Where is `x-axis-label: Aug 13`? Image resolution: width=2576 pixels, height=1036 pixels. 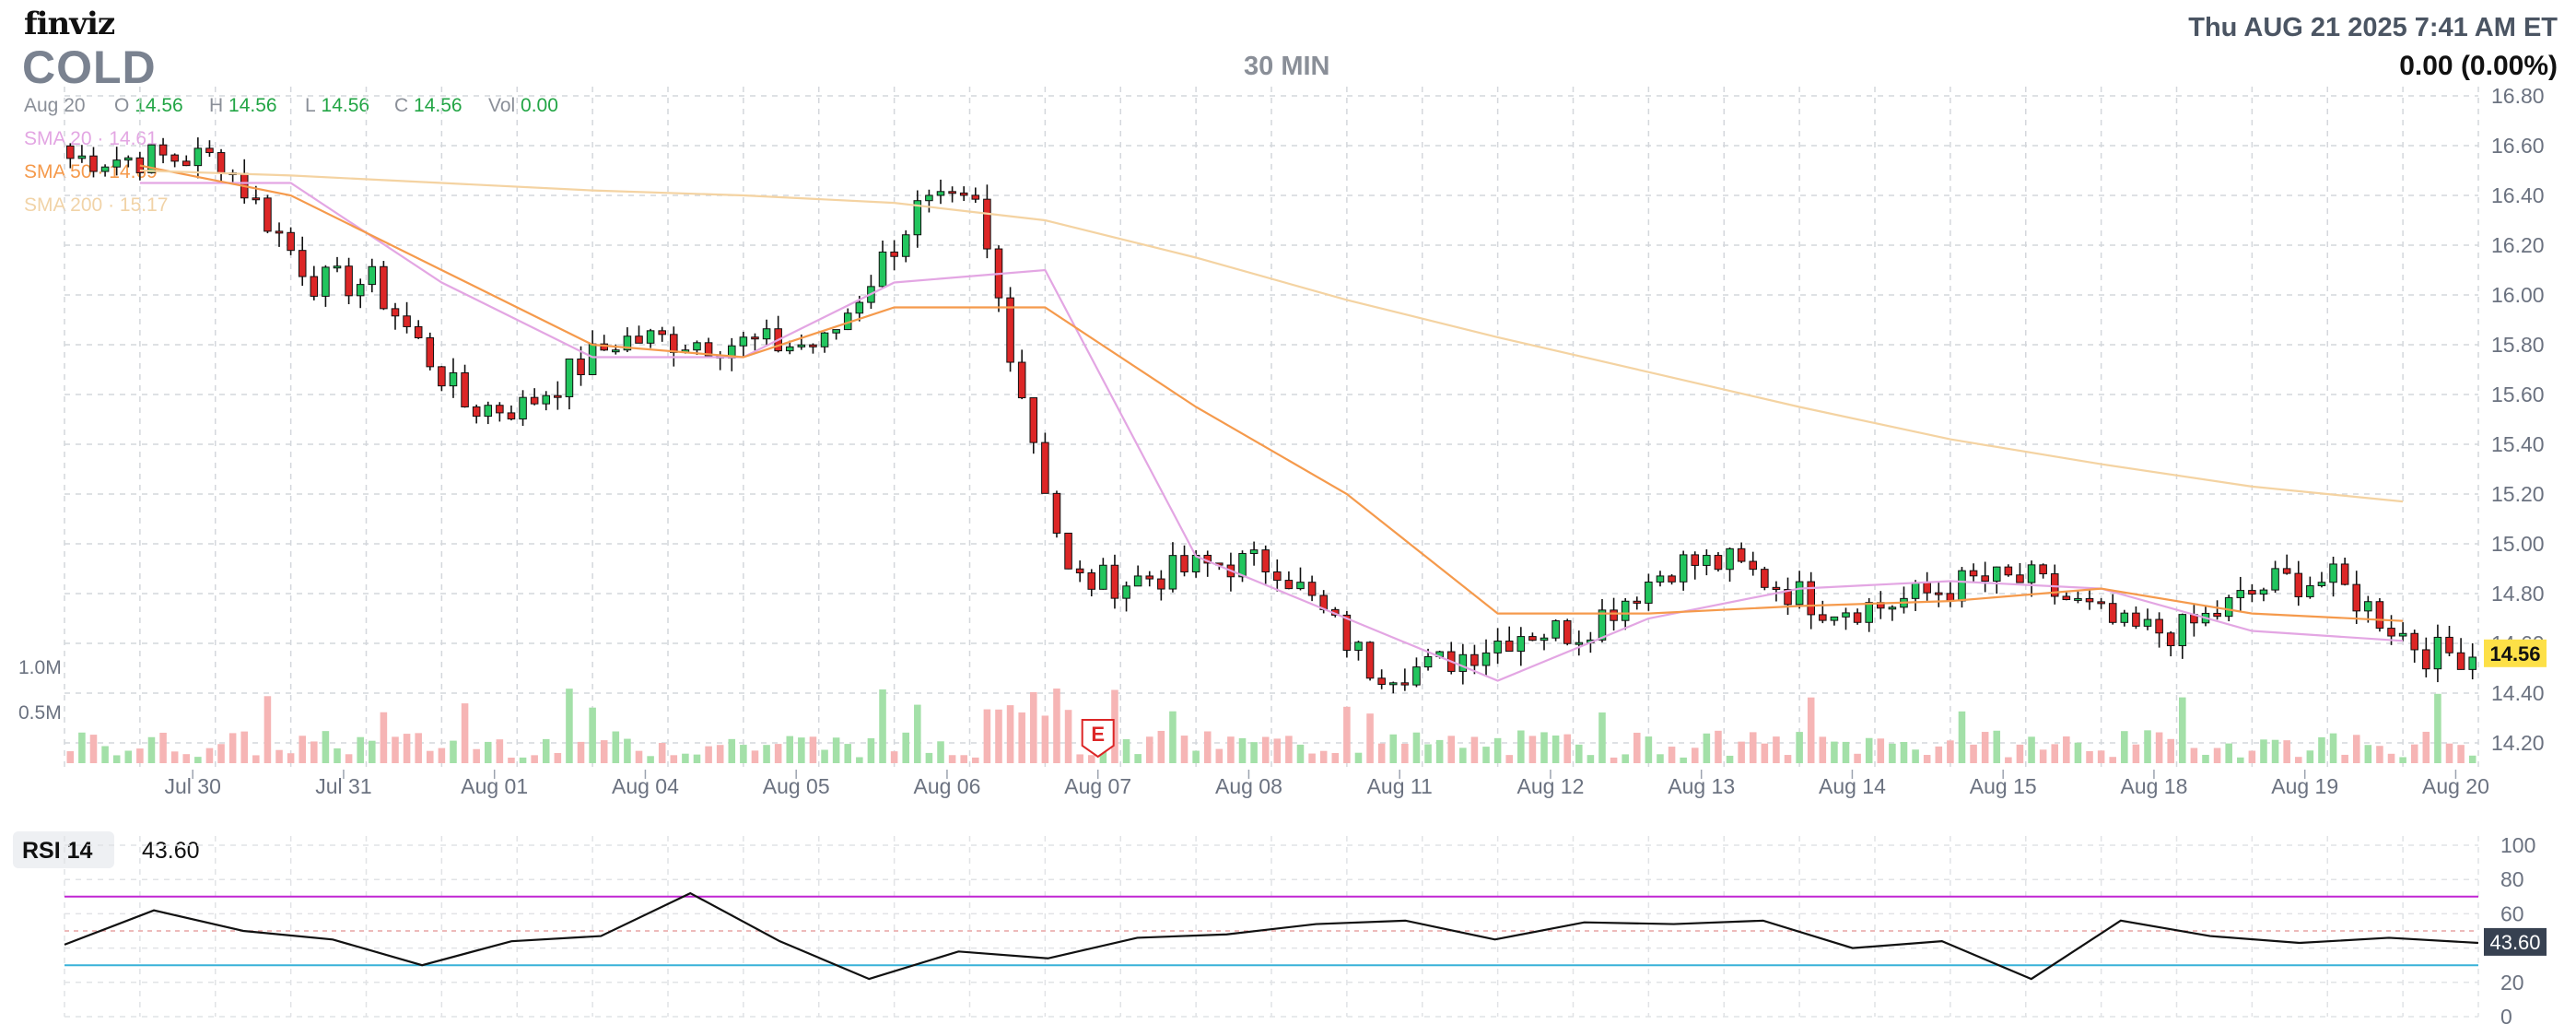 x-axis-label: Aug 13 is located at coordinates (1701, 786).